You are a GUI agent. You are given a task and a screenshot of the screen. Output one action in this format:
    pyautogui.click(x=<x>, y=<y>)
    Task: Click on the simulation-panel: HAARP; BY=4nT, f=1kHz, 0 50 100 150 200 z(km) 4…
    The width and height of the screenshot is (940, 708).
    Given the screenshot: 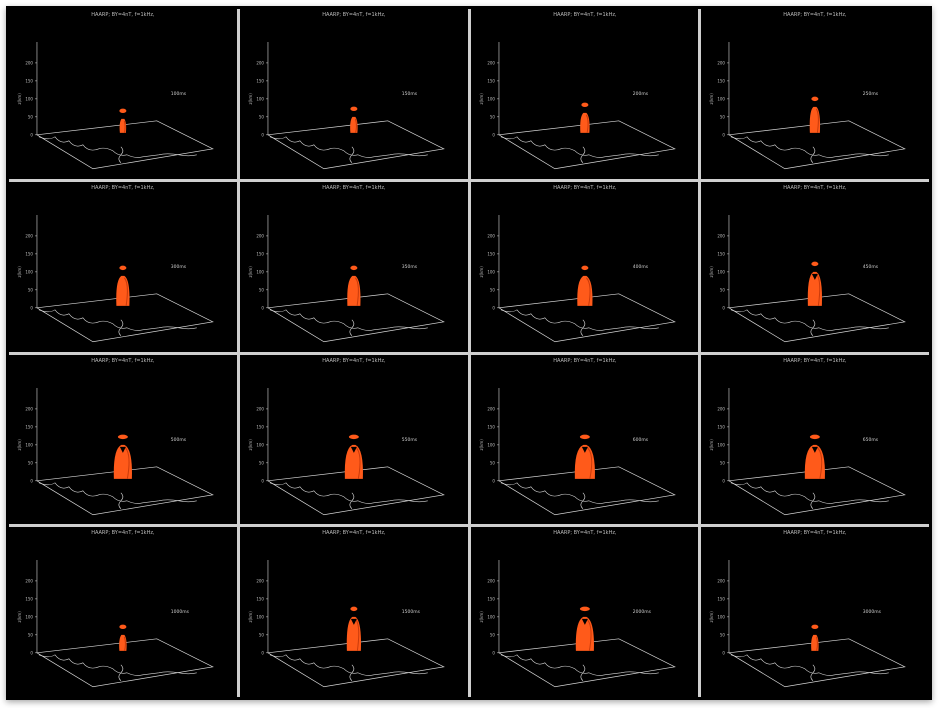 What is the action you would take?
    pyautogui.click(x=584, y=266)
    